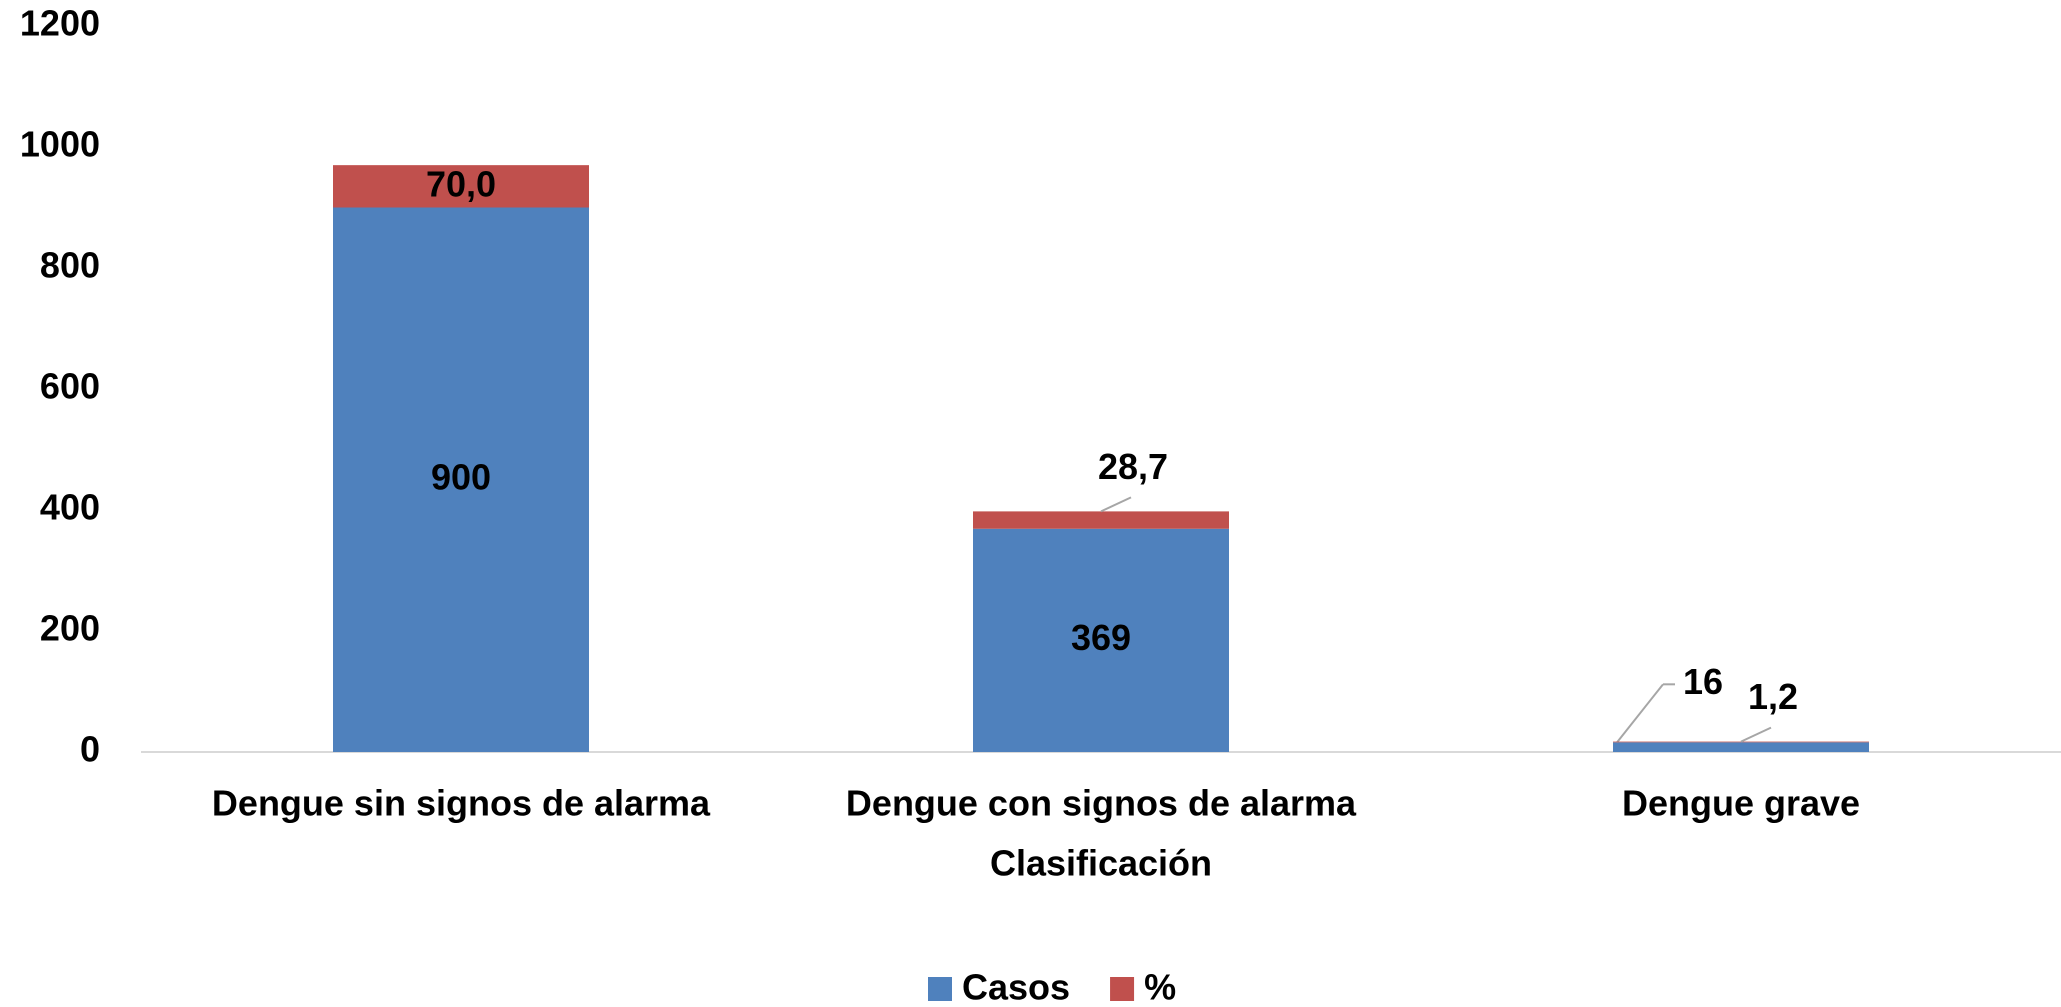 Image resolution: width=2061 pixels, height=1007 pixels. I want to click on legend-label: Casos, so click(1016, 987).